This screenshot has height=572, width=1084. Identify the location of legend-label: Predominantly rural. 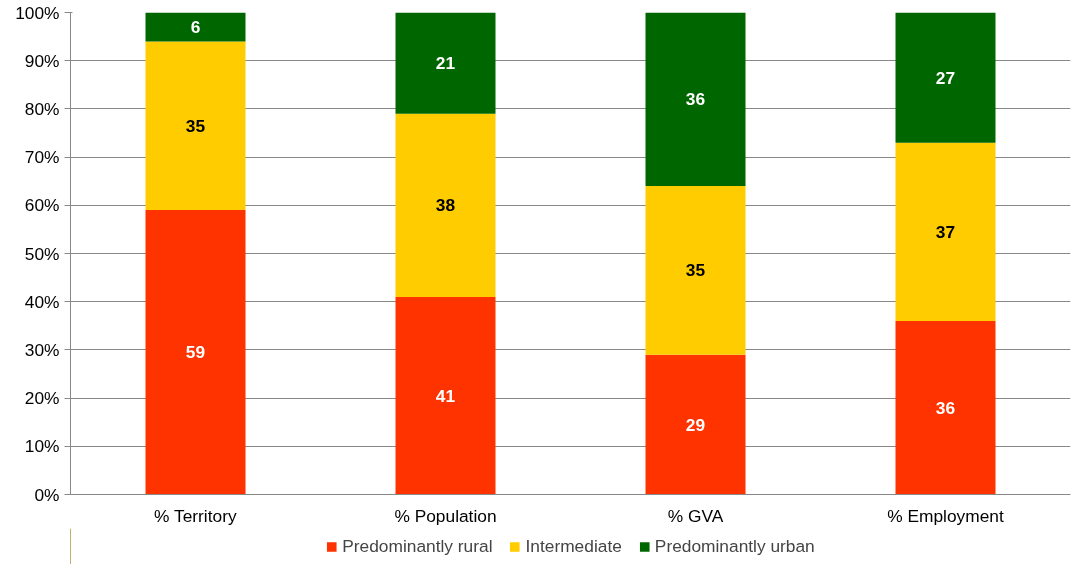
(417, 546).